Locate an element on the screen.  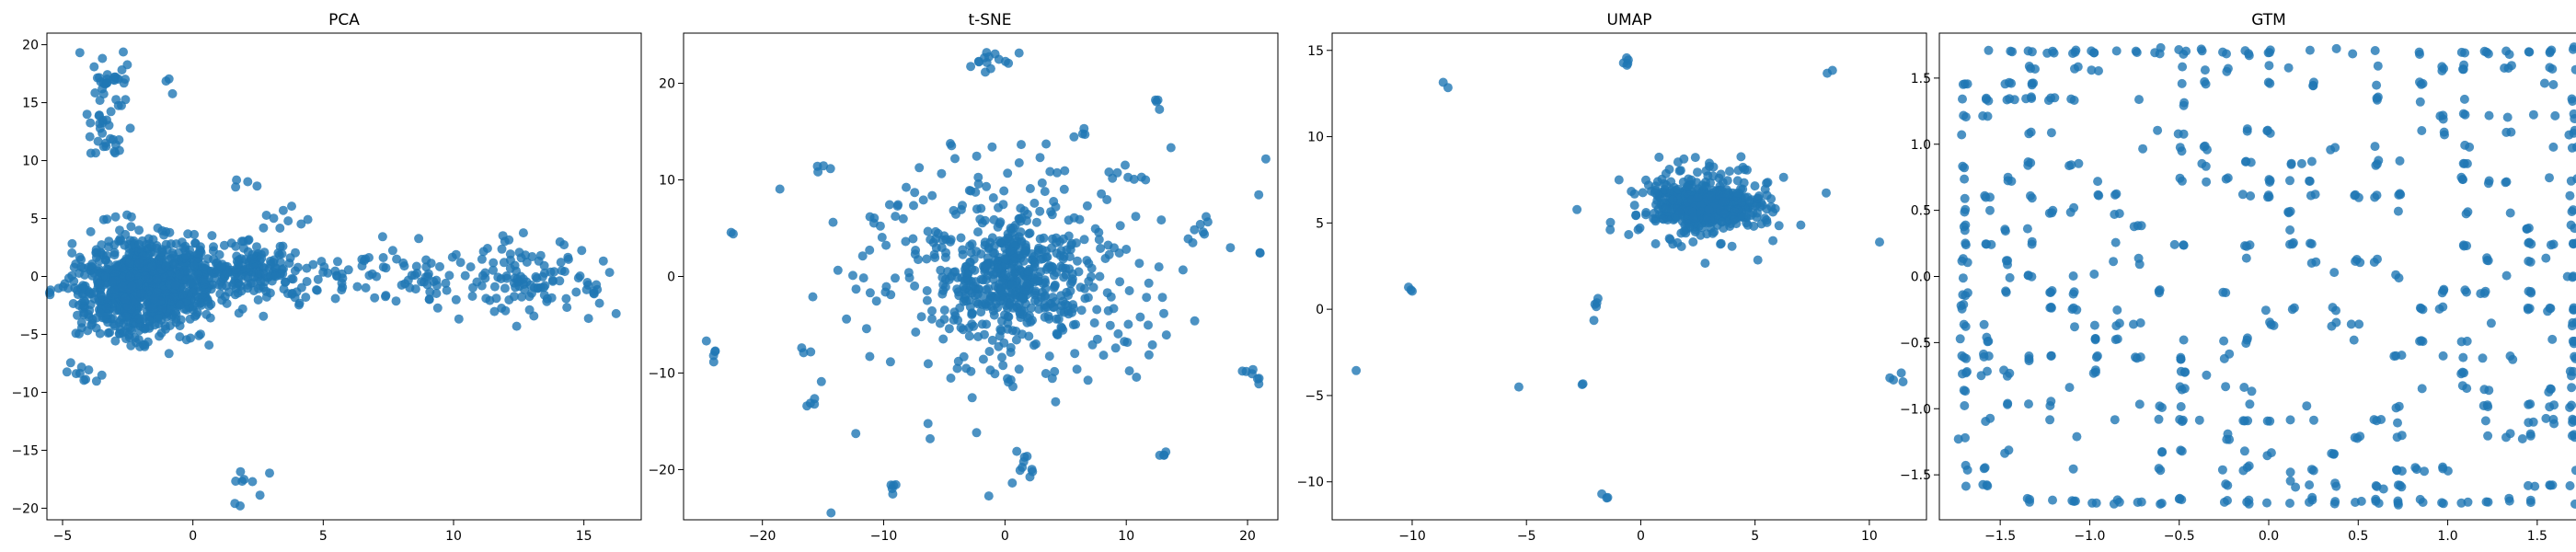
x-tick-label: 1.5 is located at coordinates (2537, 536).